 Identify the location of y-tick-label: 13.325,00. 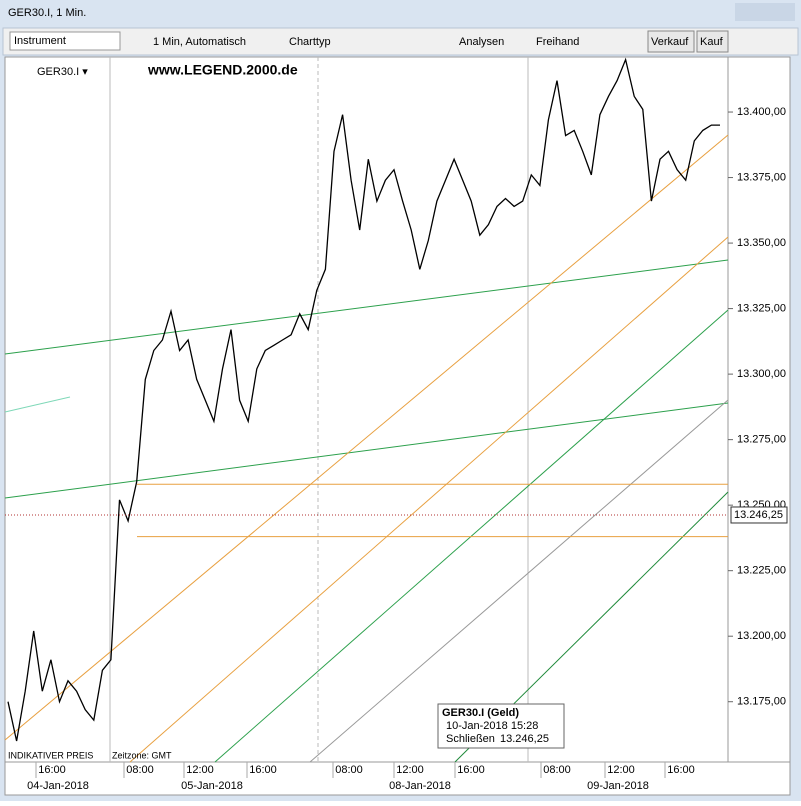
(761, 309).